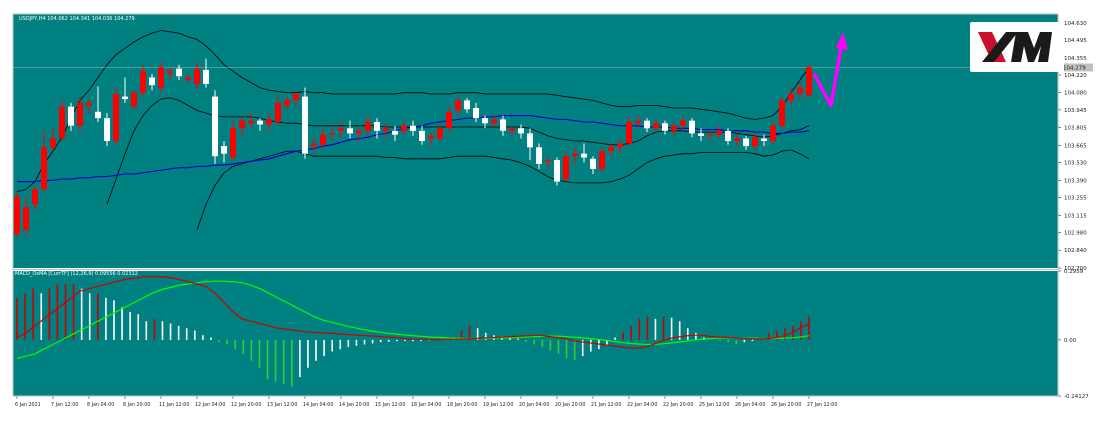 The height and width of the screenshot is (430, 1117). I want to click on time-tick-label: 26 Jan 04:00, so click(750, 405).